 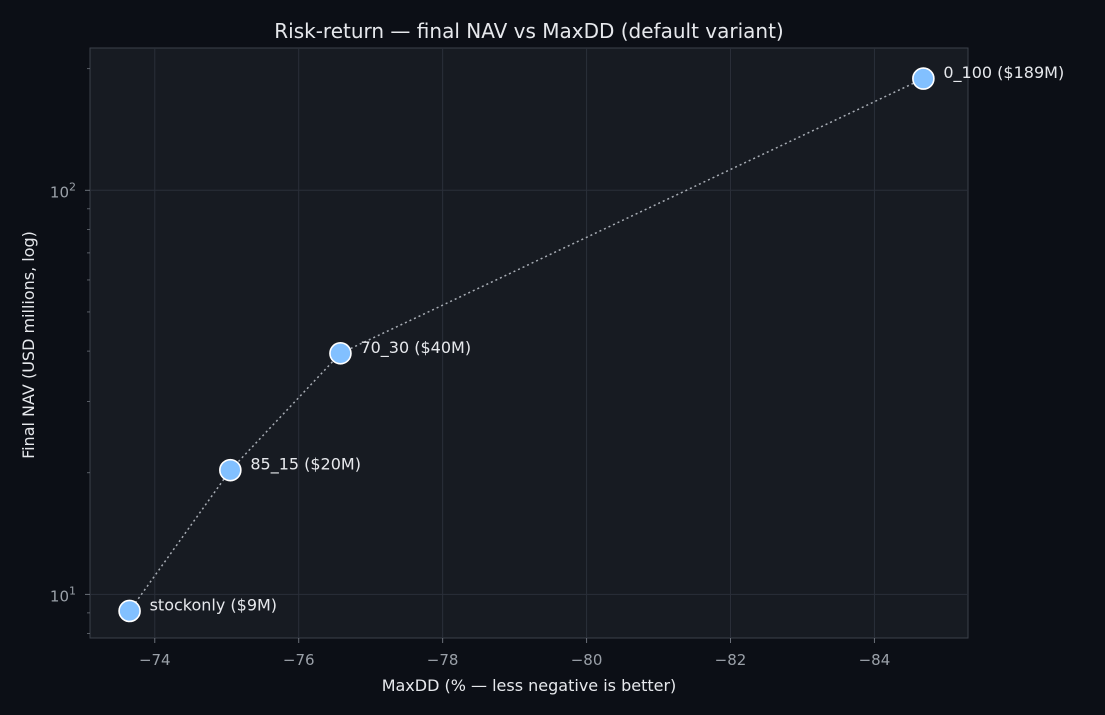 What do you see at coordinates (305, 465) in the screenshot?
I see `data-point-label: 85_15 ($20M)` at bounding box center [305, 465].